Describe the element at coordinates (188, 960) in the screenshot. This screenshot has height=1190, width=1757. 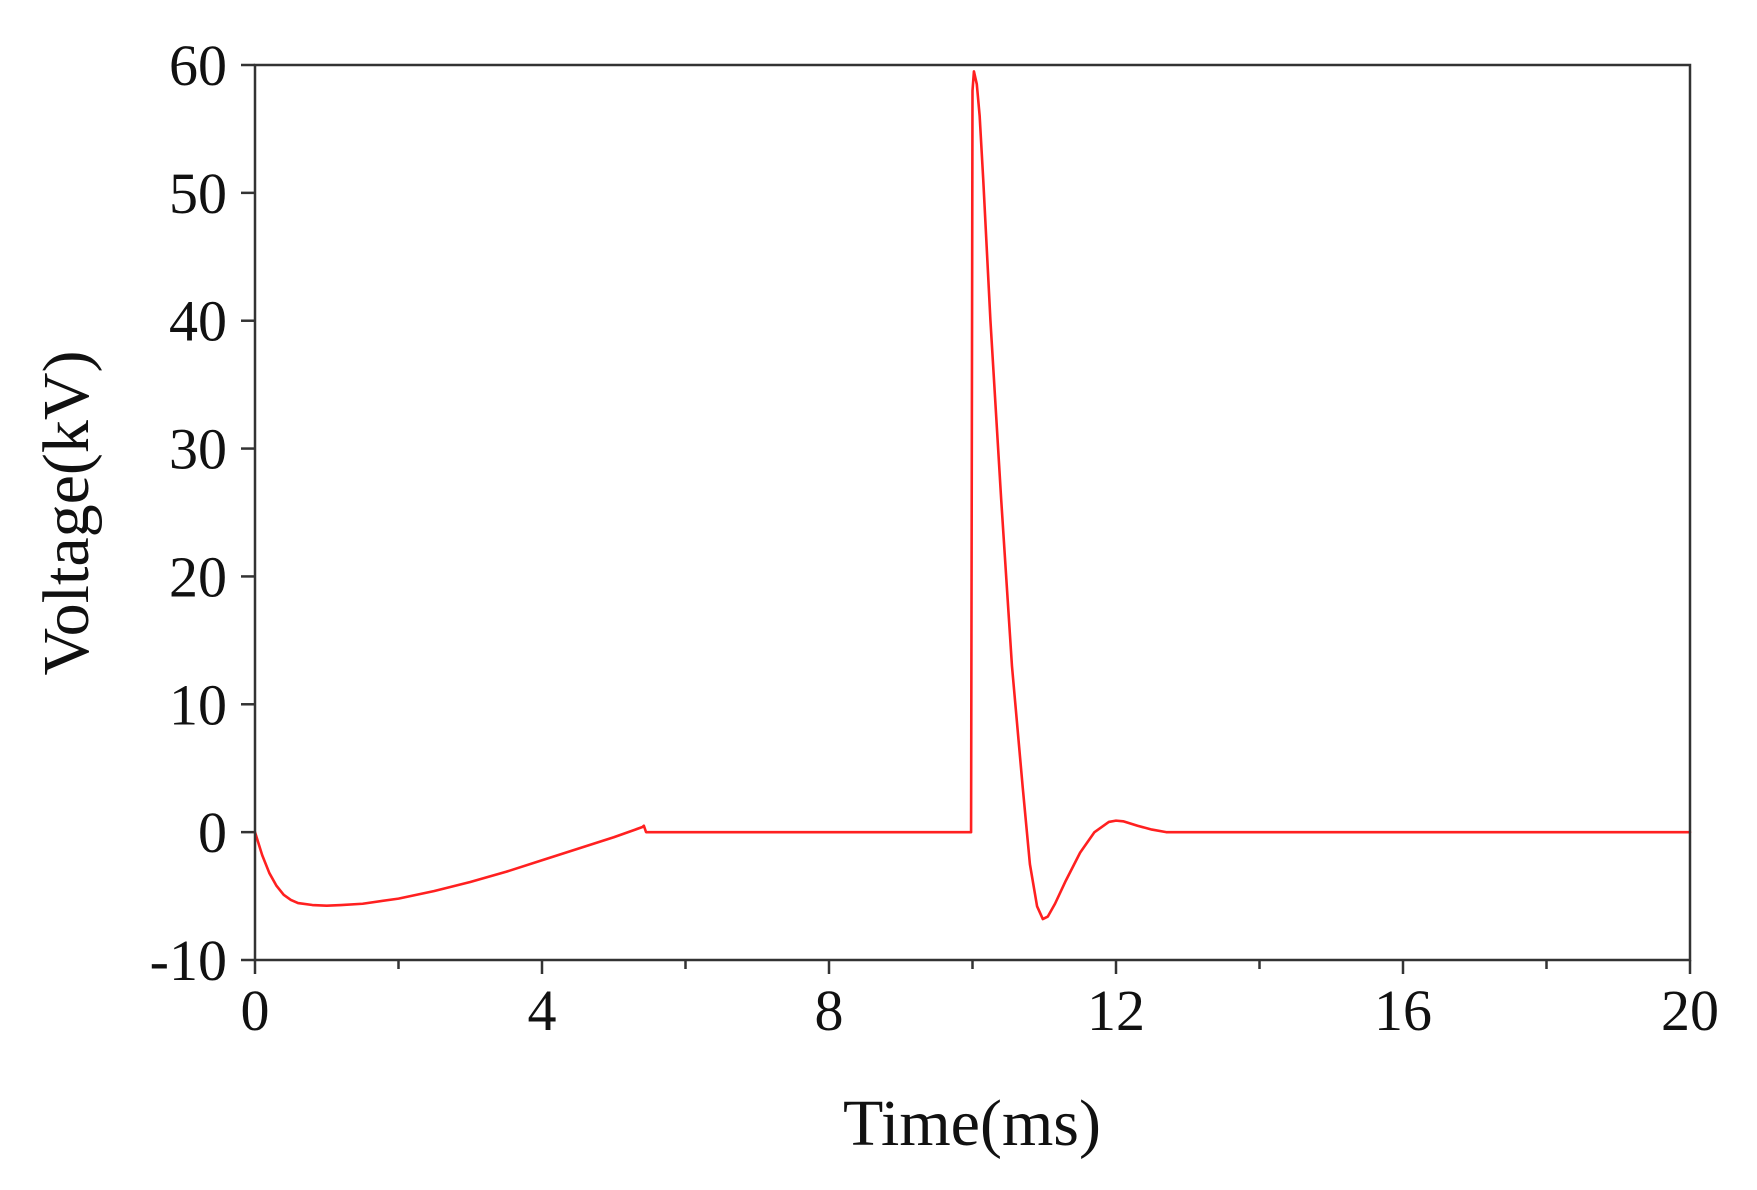
I see `y-tick-label: -10` at that location.